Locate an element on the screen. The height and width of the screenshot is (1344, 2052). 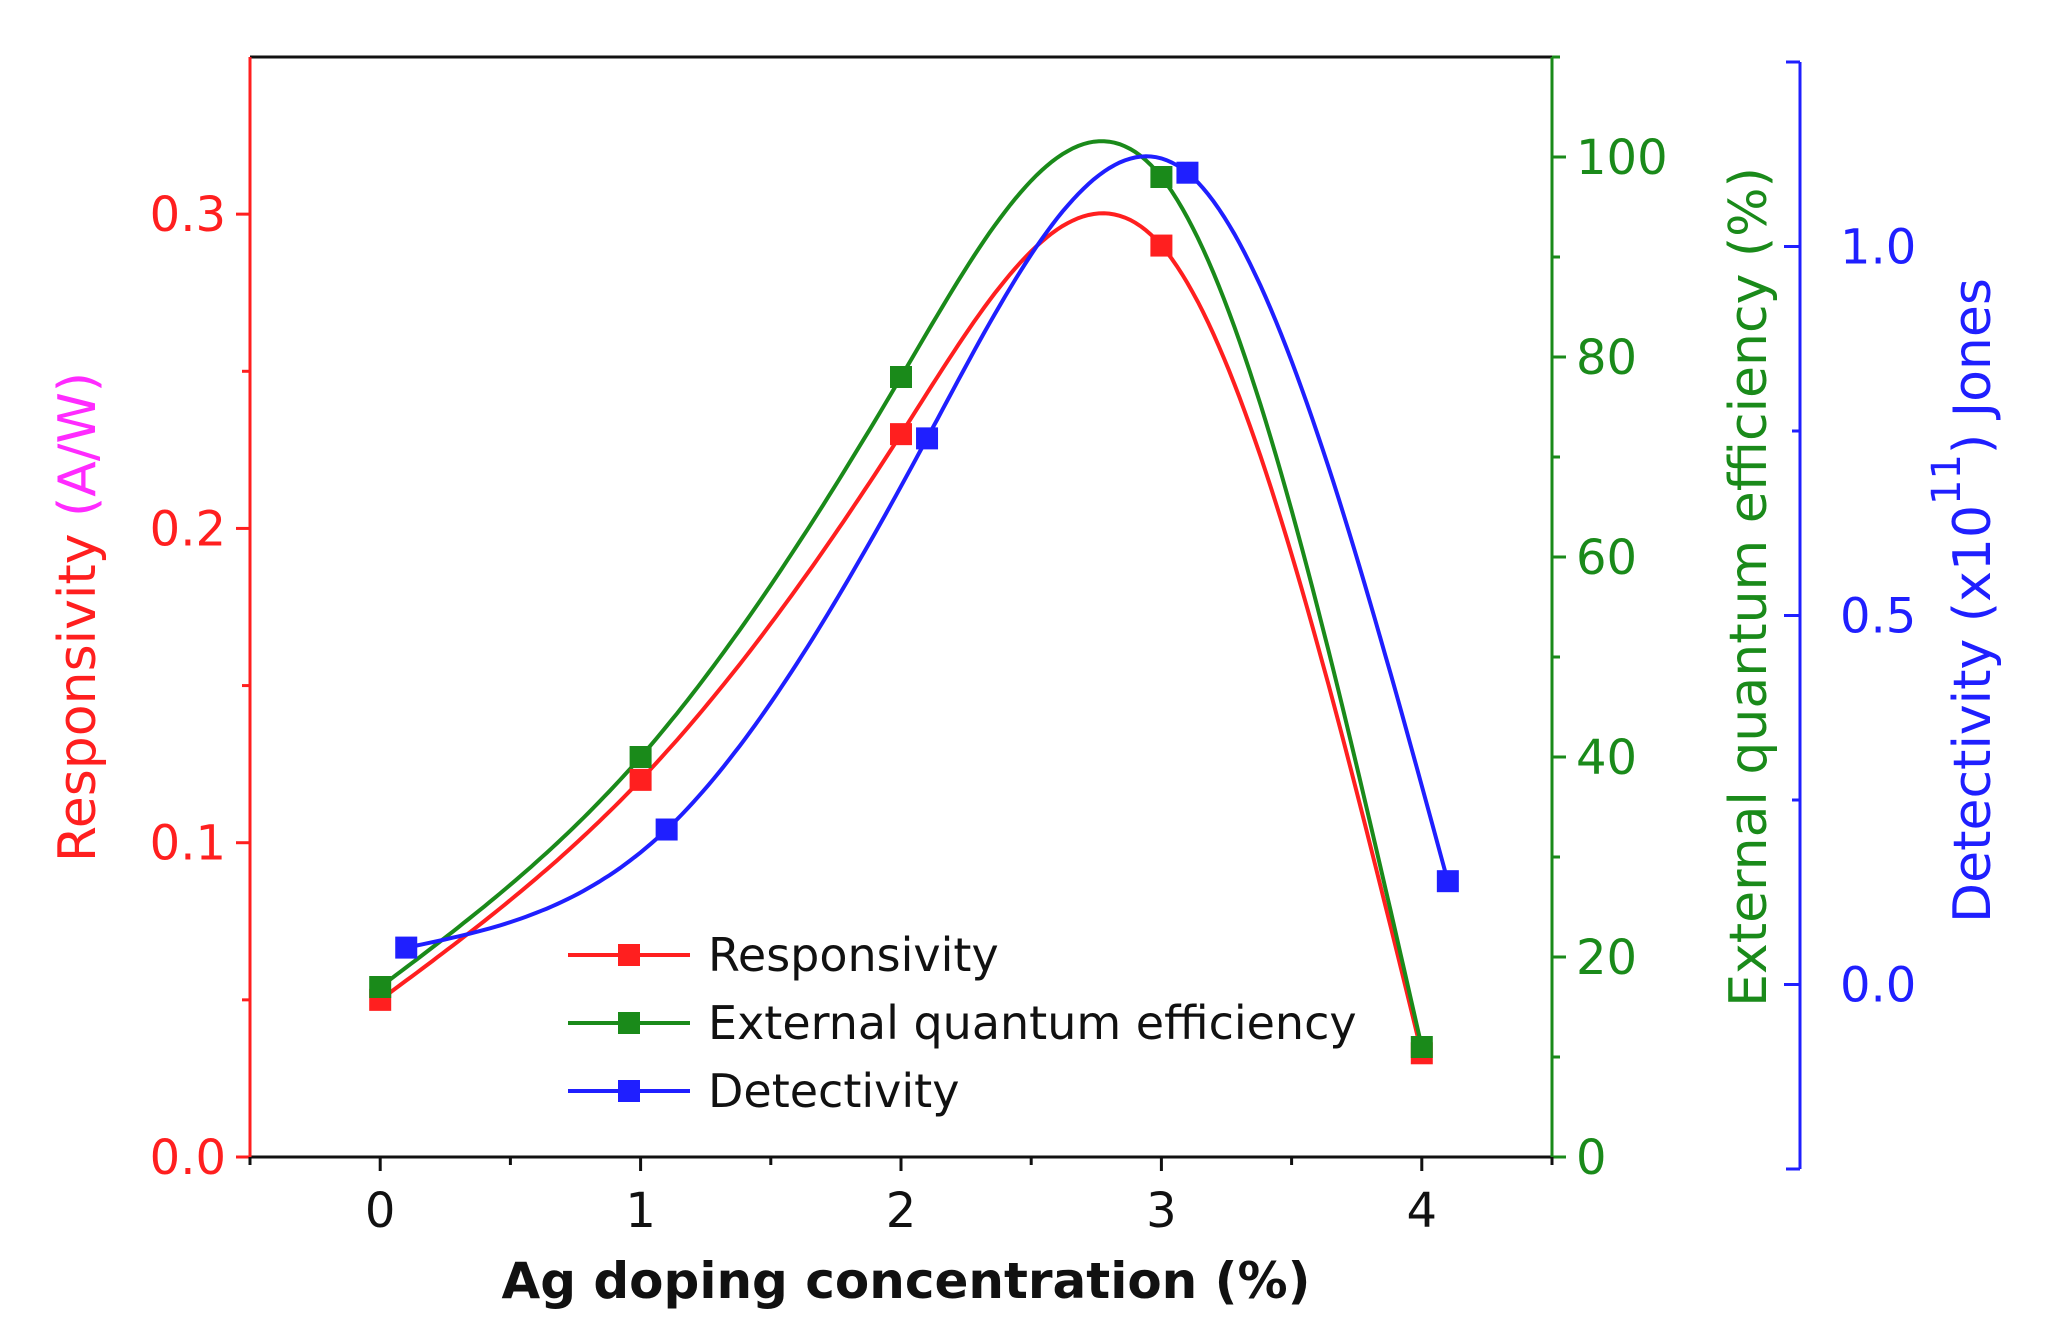
left-tick-label: 0.3 is located at coordinates (188, 215).